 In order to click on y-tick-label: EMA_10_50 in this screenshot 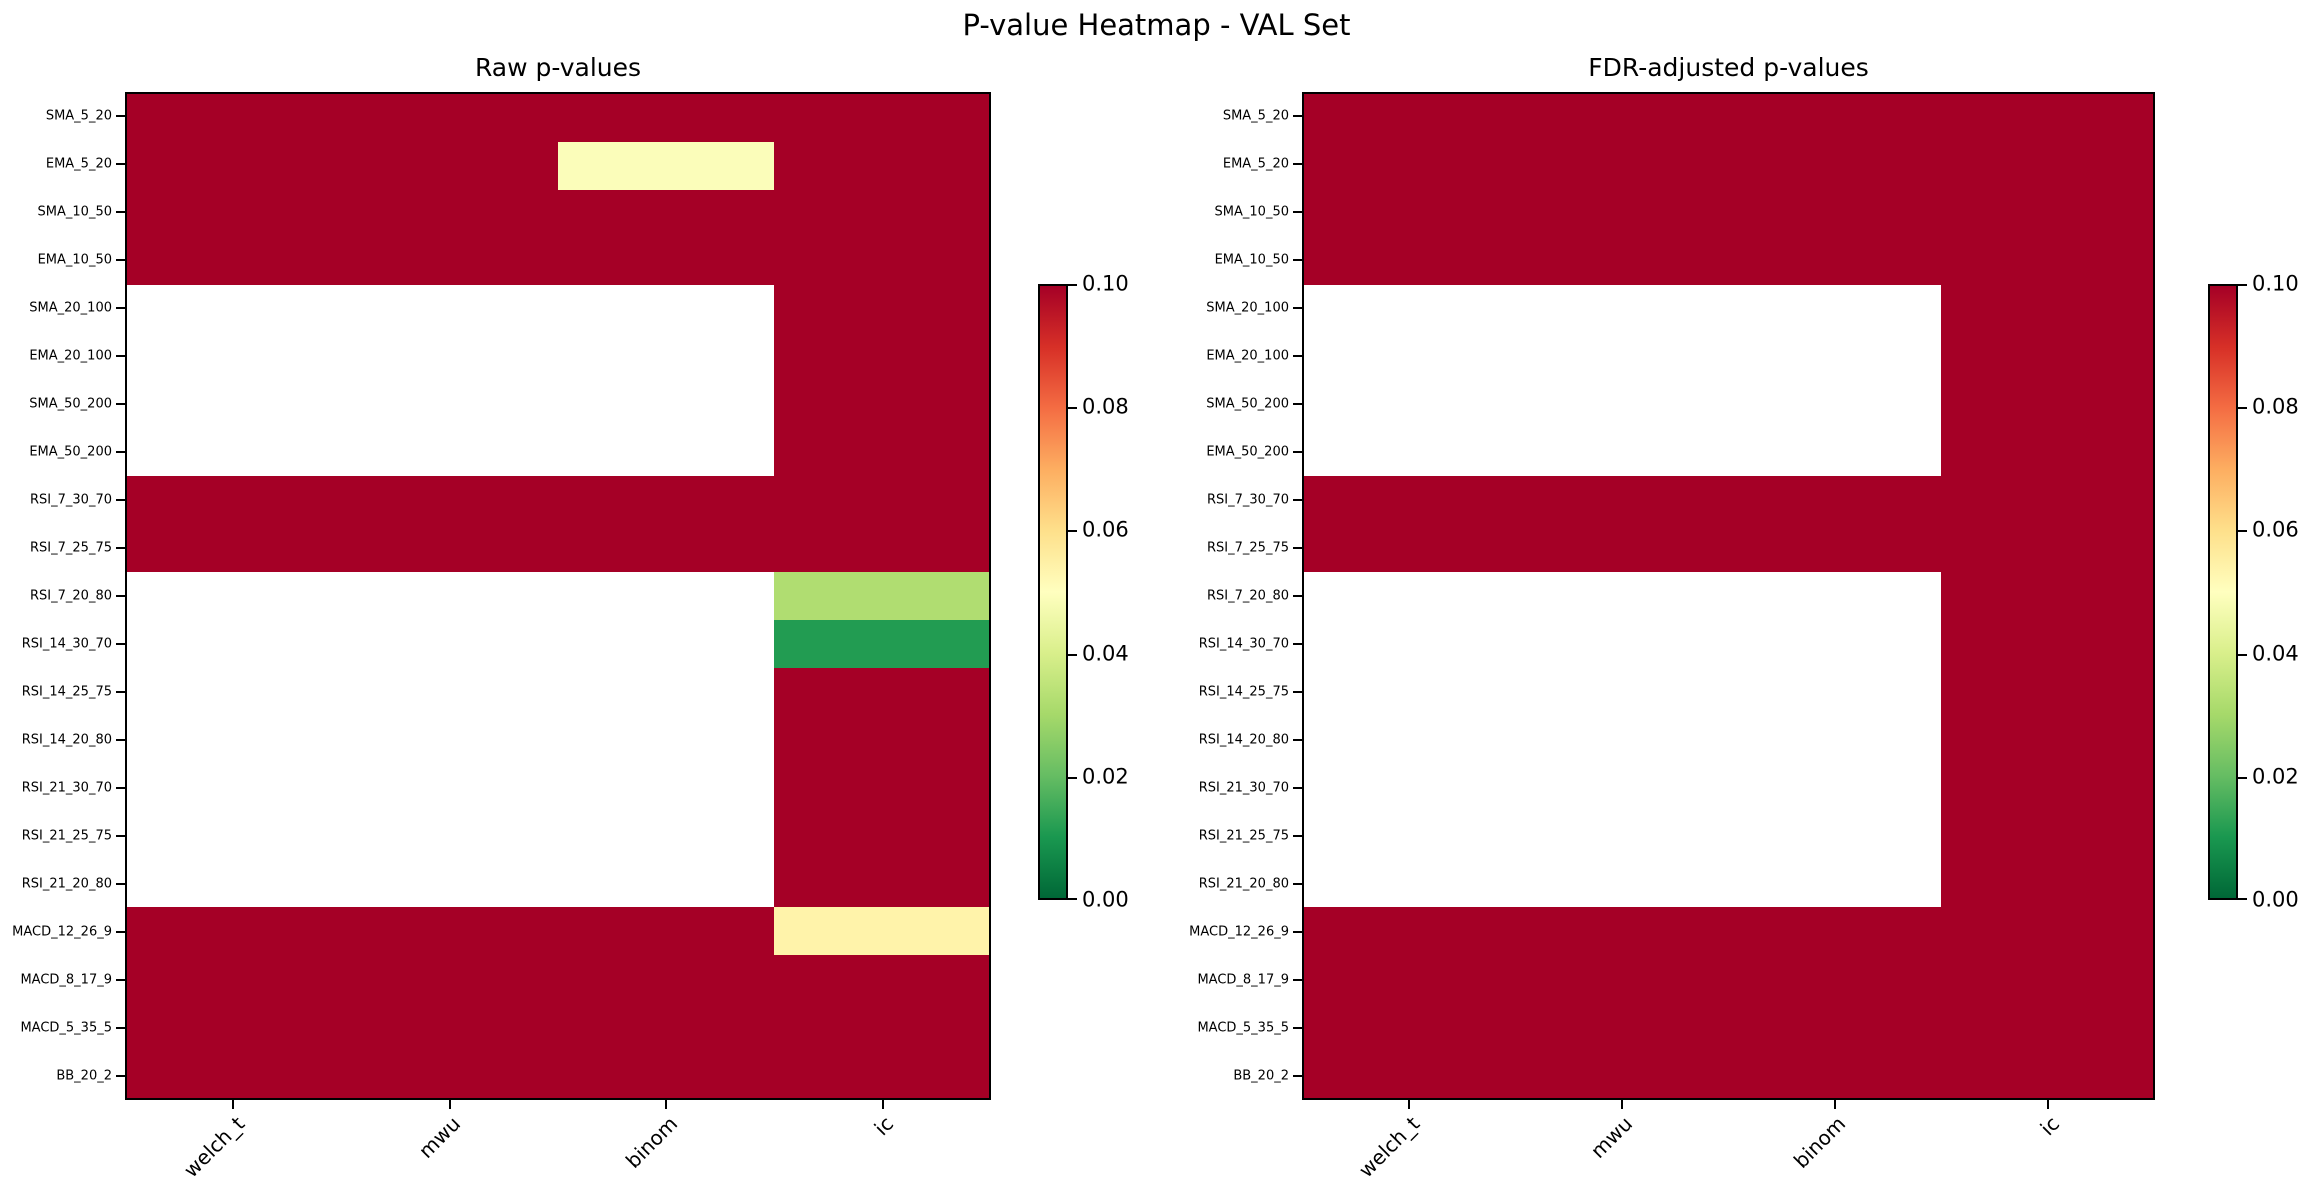, I will do `click(74, 260)`.